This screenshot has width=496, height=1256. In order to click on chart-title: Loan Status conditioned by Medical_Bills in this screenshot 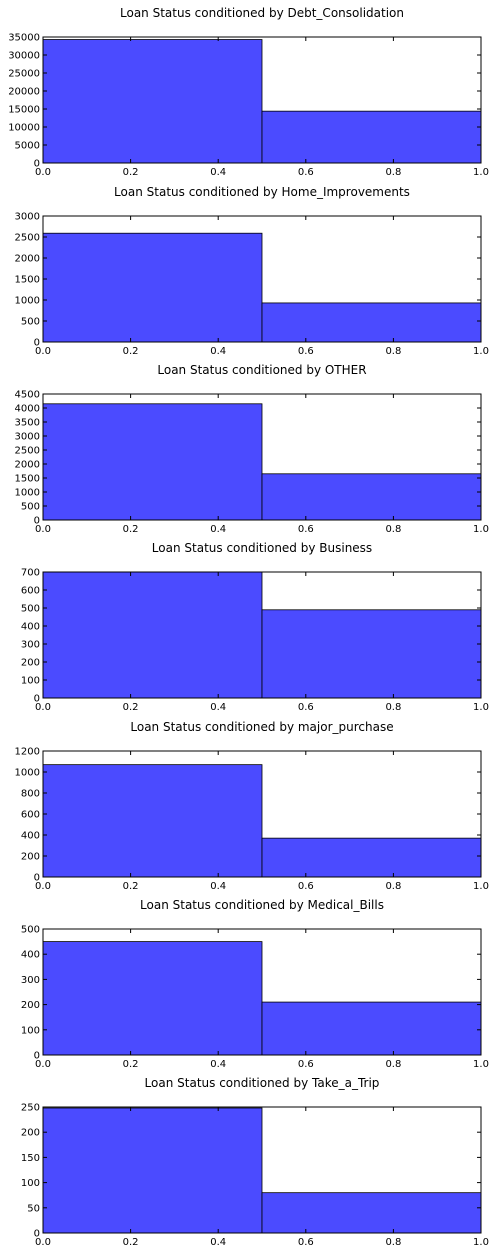, I will do `click(262, 905)`.